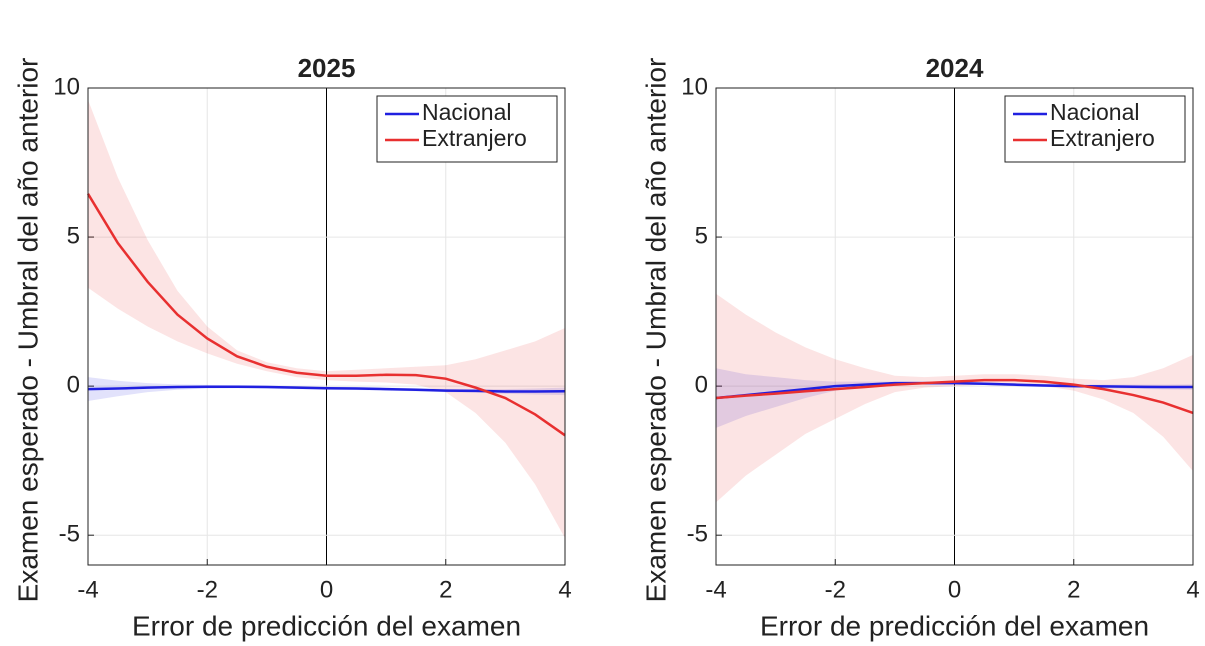  I want to click on confidence-band, so click(954, 398).